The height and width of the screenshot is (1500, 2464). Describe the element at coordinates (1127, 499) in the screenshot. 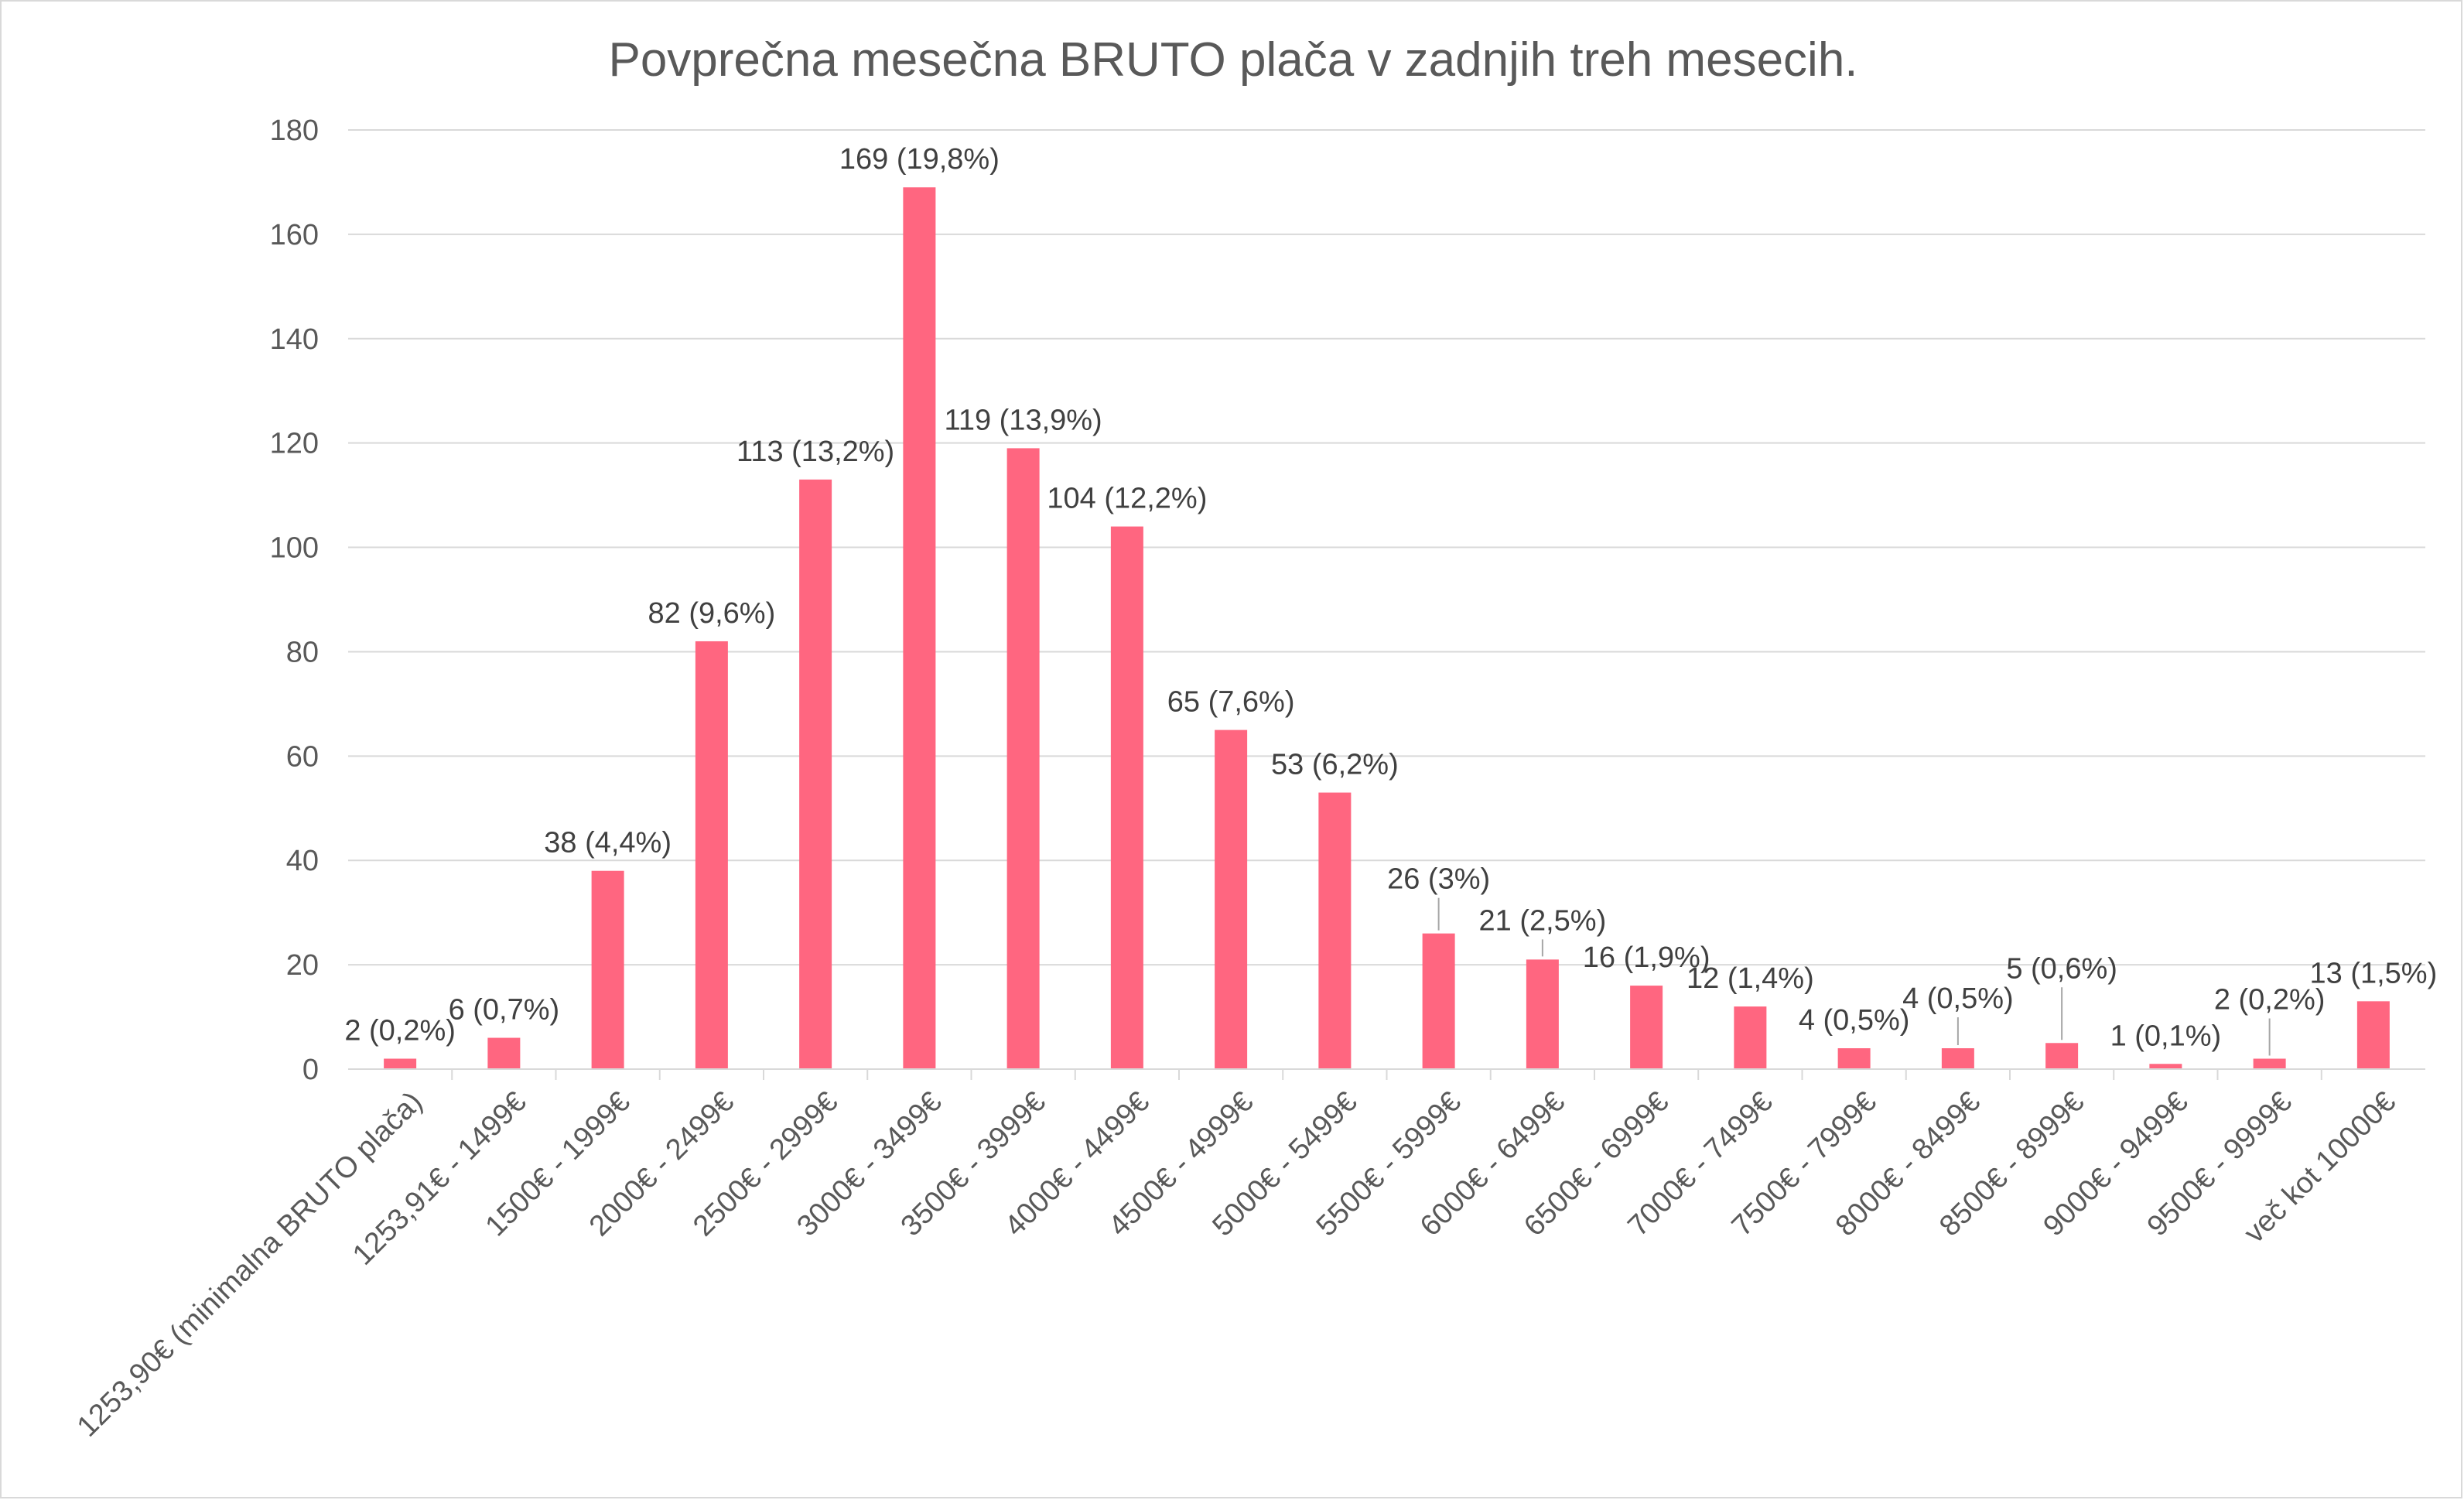

I see `data-label: 104 (12,2%)` at that location.